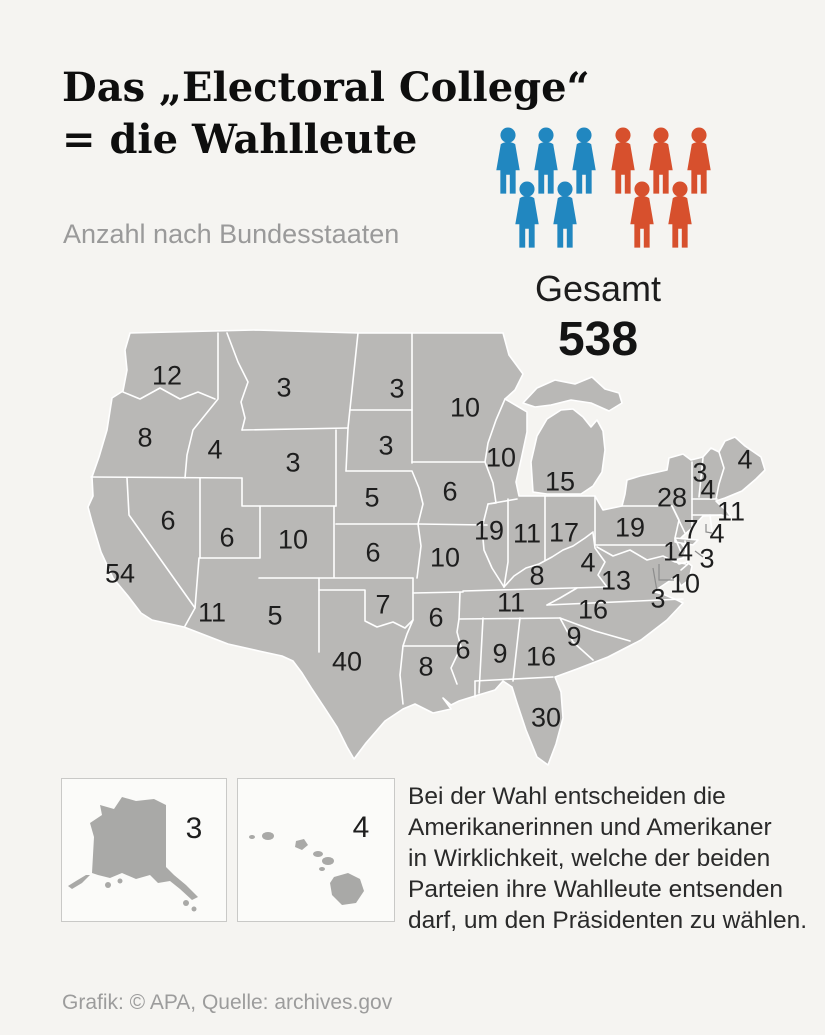 The image size is (825, 1035). I want to click on state-value-or: 8, so click(145, 437).